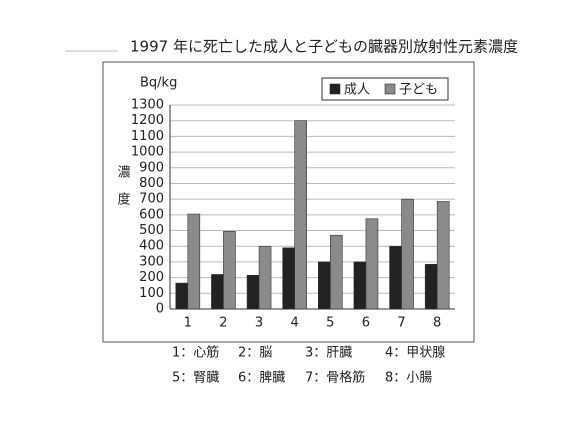 This screenshot has height=425, width=567. What do you see at coordinates (160, 309) in the screenshot?
I see `y-tick-label: 0` at bounding box center [160, 309].